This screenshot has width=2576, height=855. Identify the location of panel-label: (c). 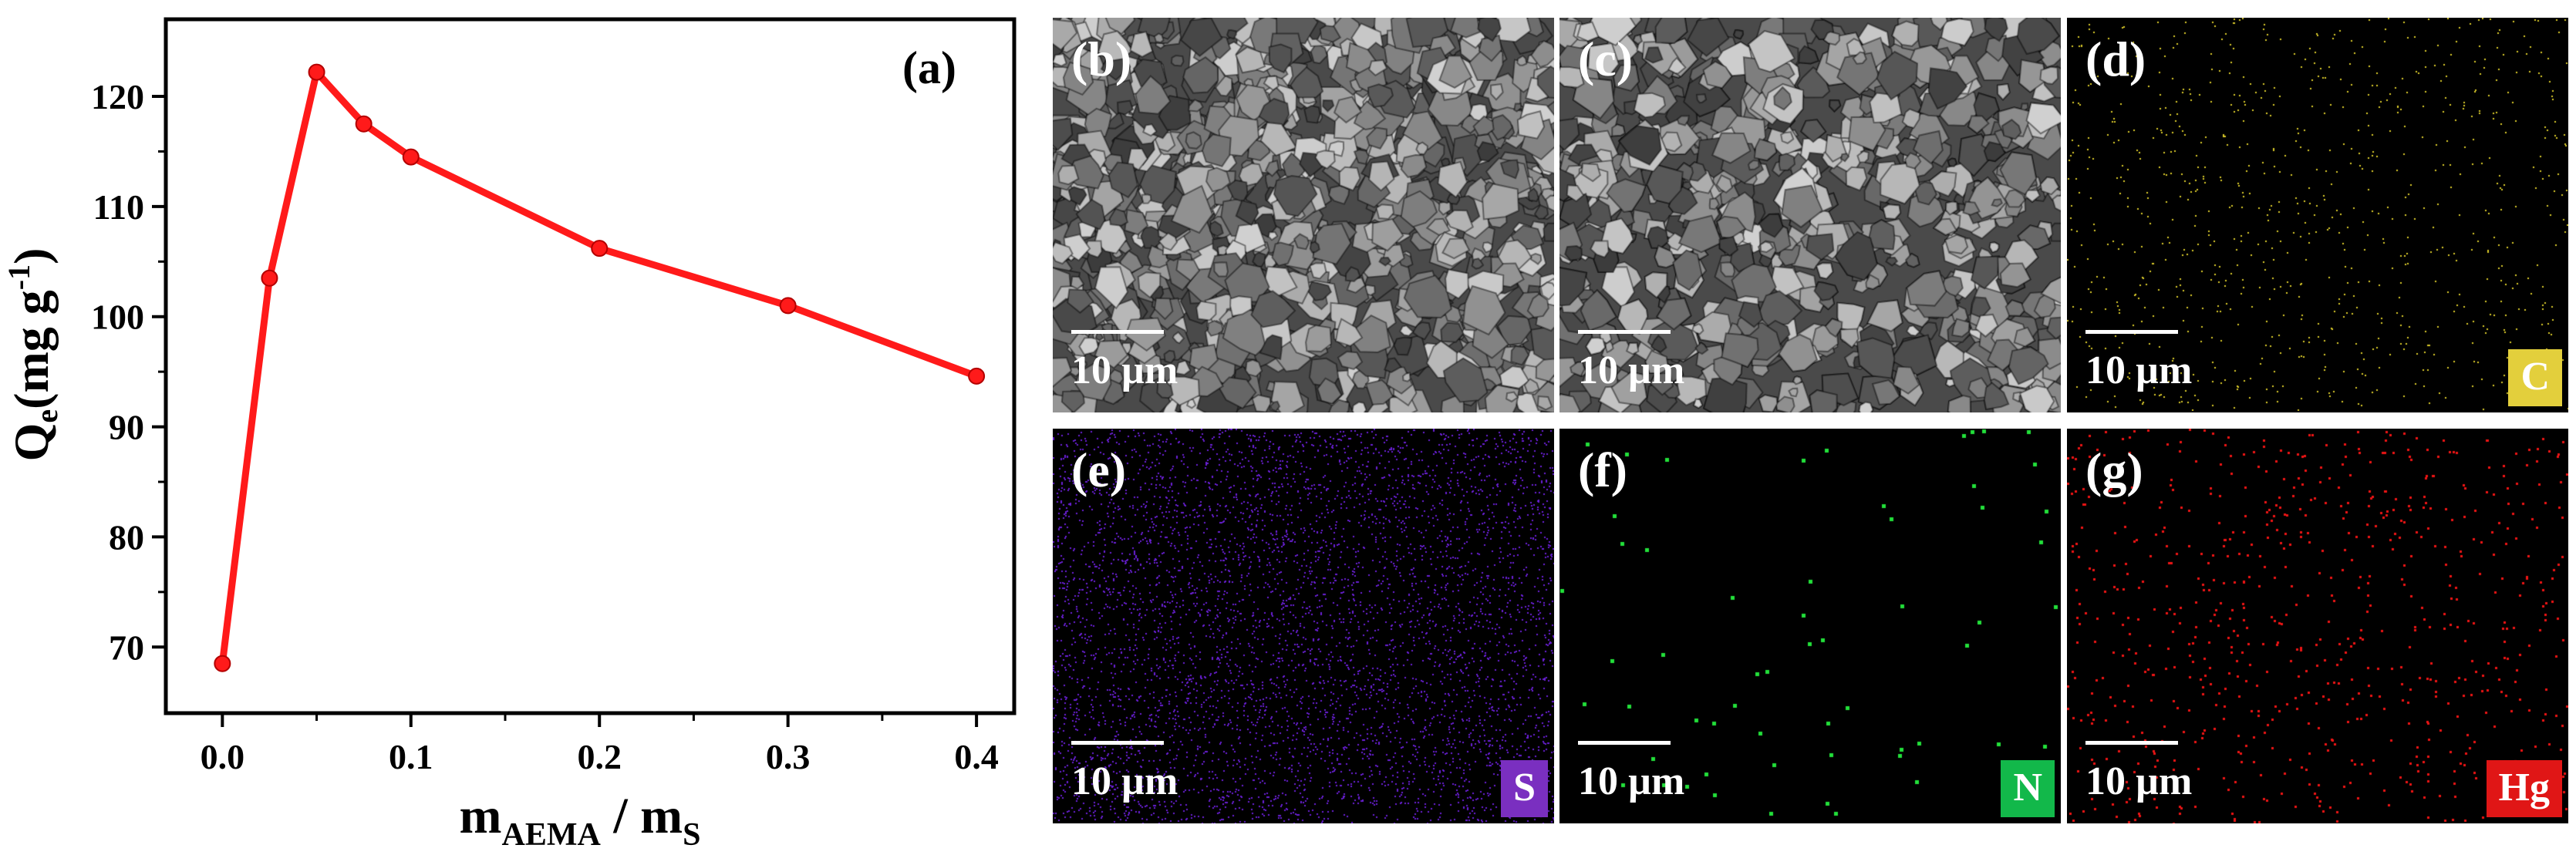
(1606, 59).